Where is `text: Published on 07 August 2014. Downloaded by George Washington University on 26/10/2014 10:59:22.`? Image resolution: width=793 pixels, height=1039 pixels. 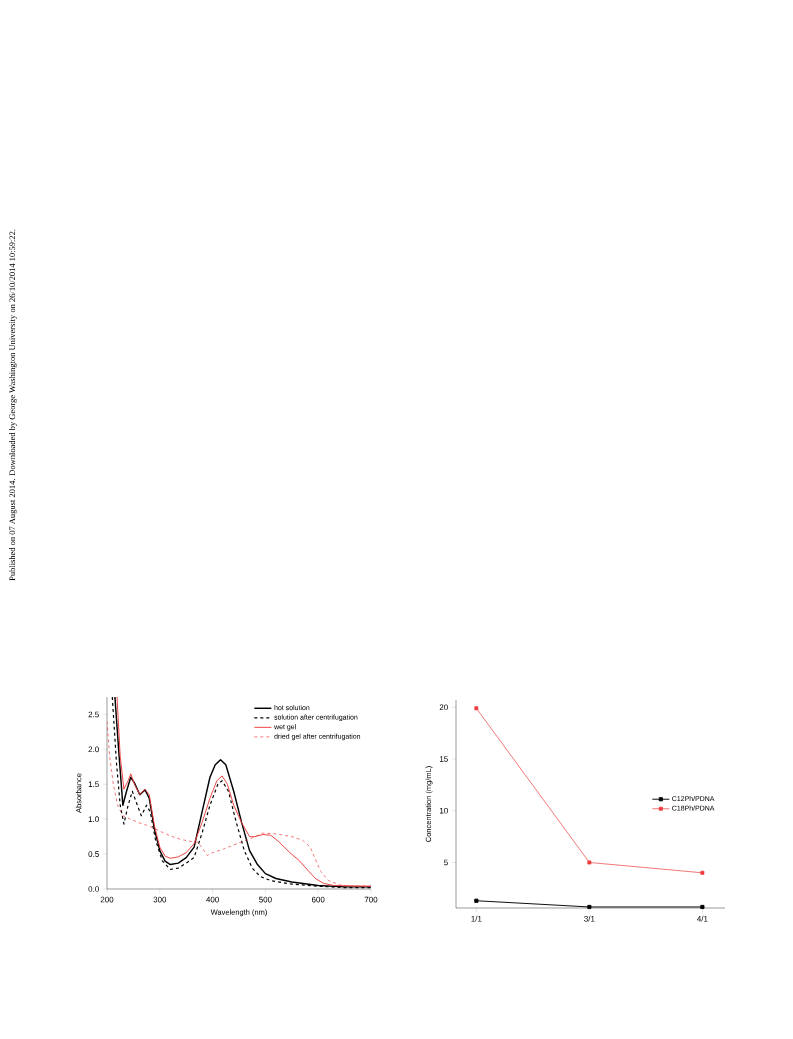 text: Published on 07 August 2014. Downloaded by George Washington University on 26/10/2014 10:59:22. is located at coordinates (13, 405).